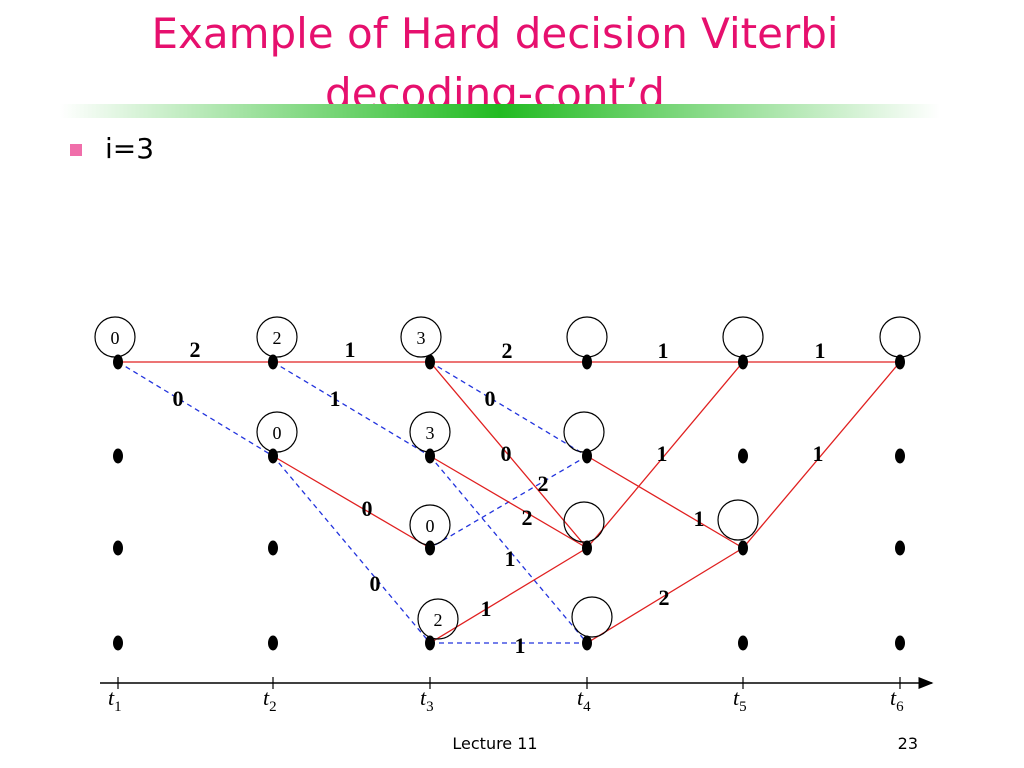 The image size is (1024, 768). Describe the element at coordinates (494, 33) in the screenshot. I see `title-line: Example of Hard decision Viterbi` at that location.